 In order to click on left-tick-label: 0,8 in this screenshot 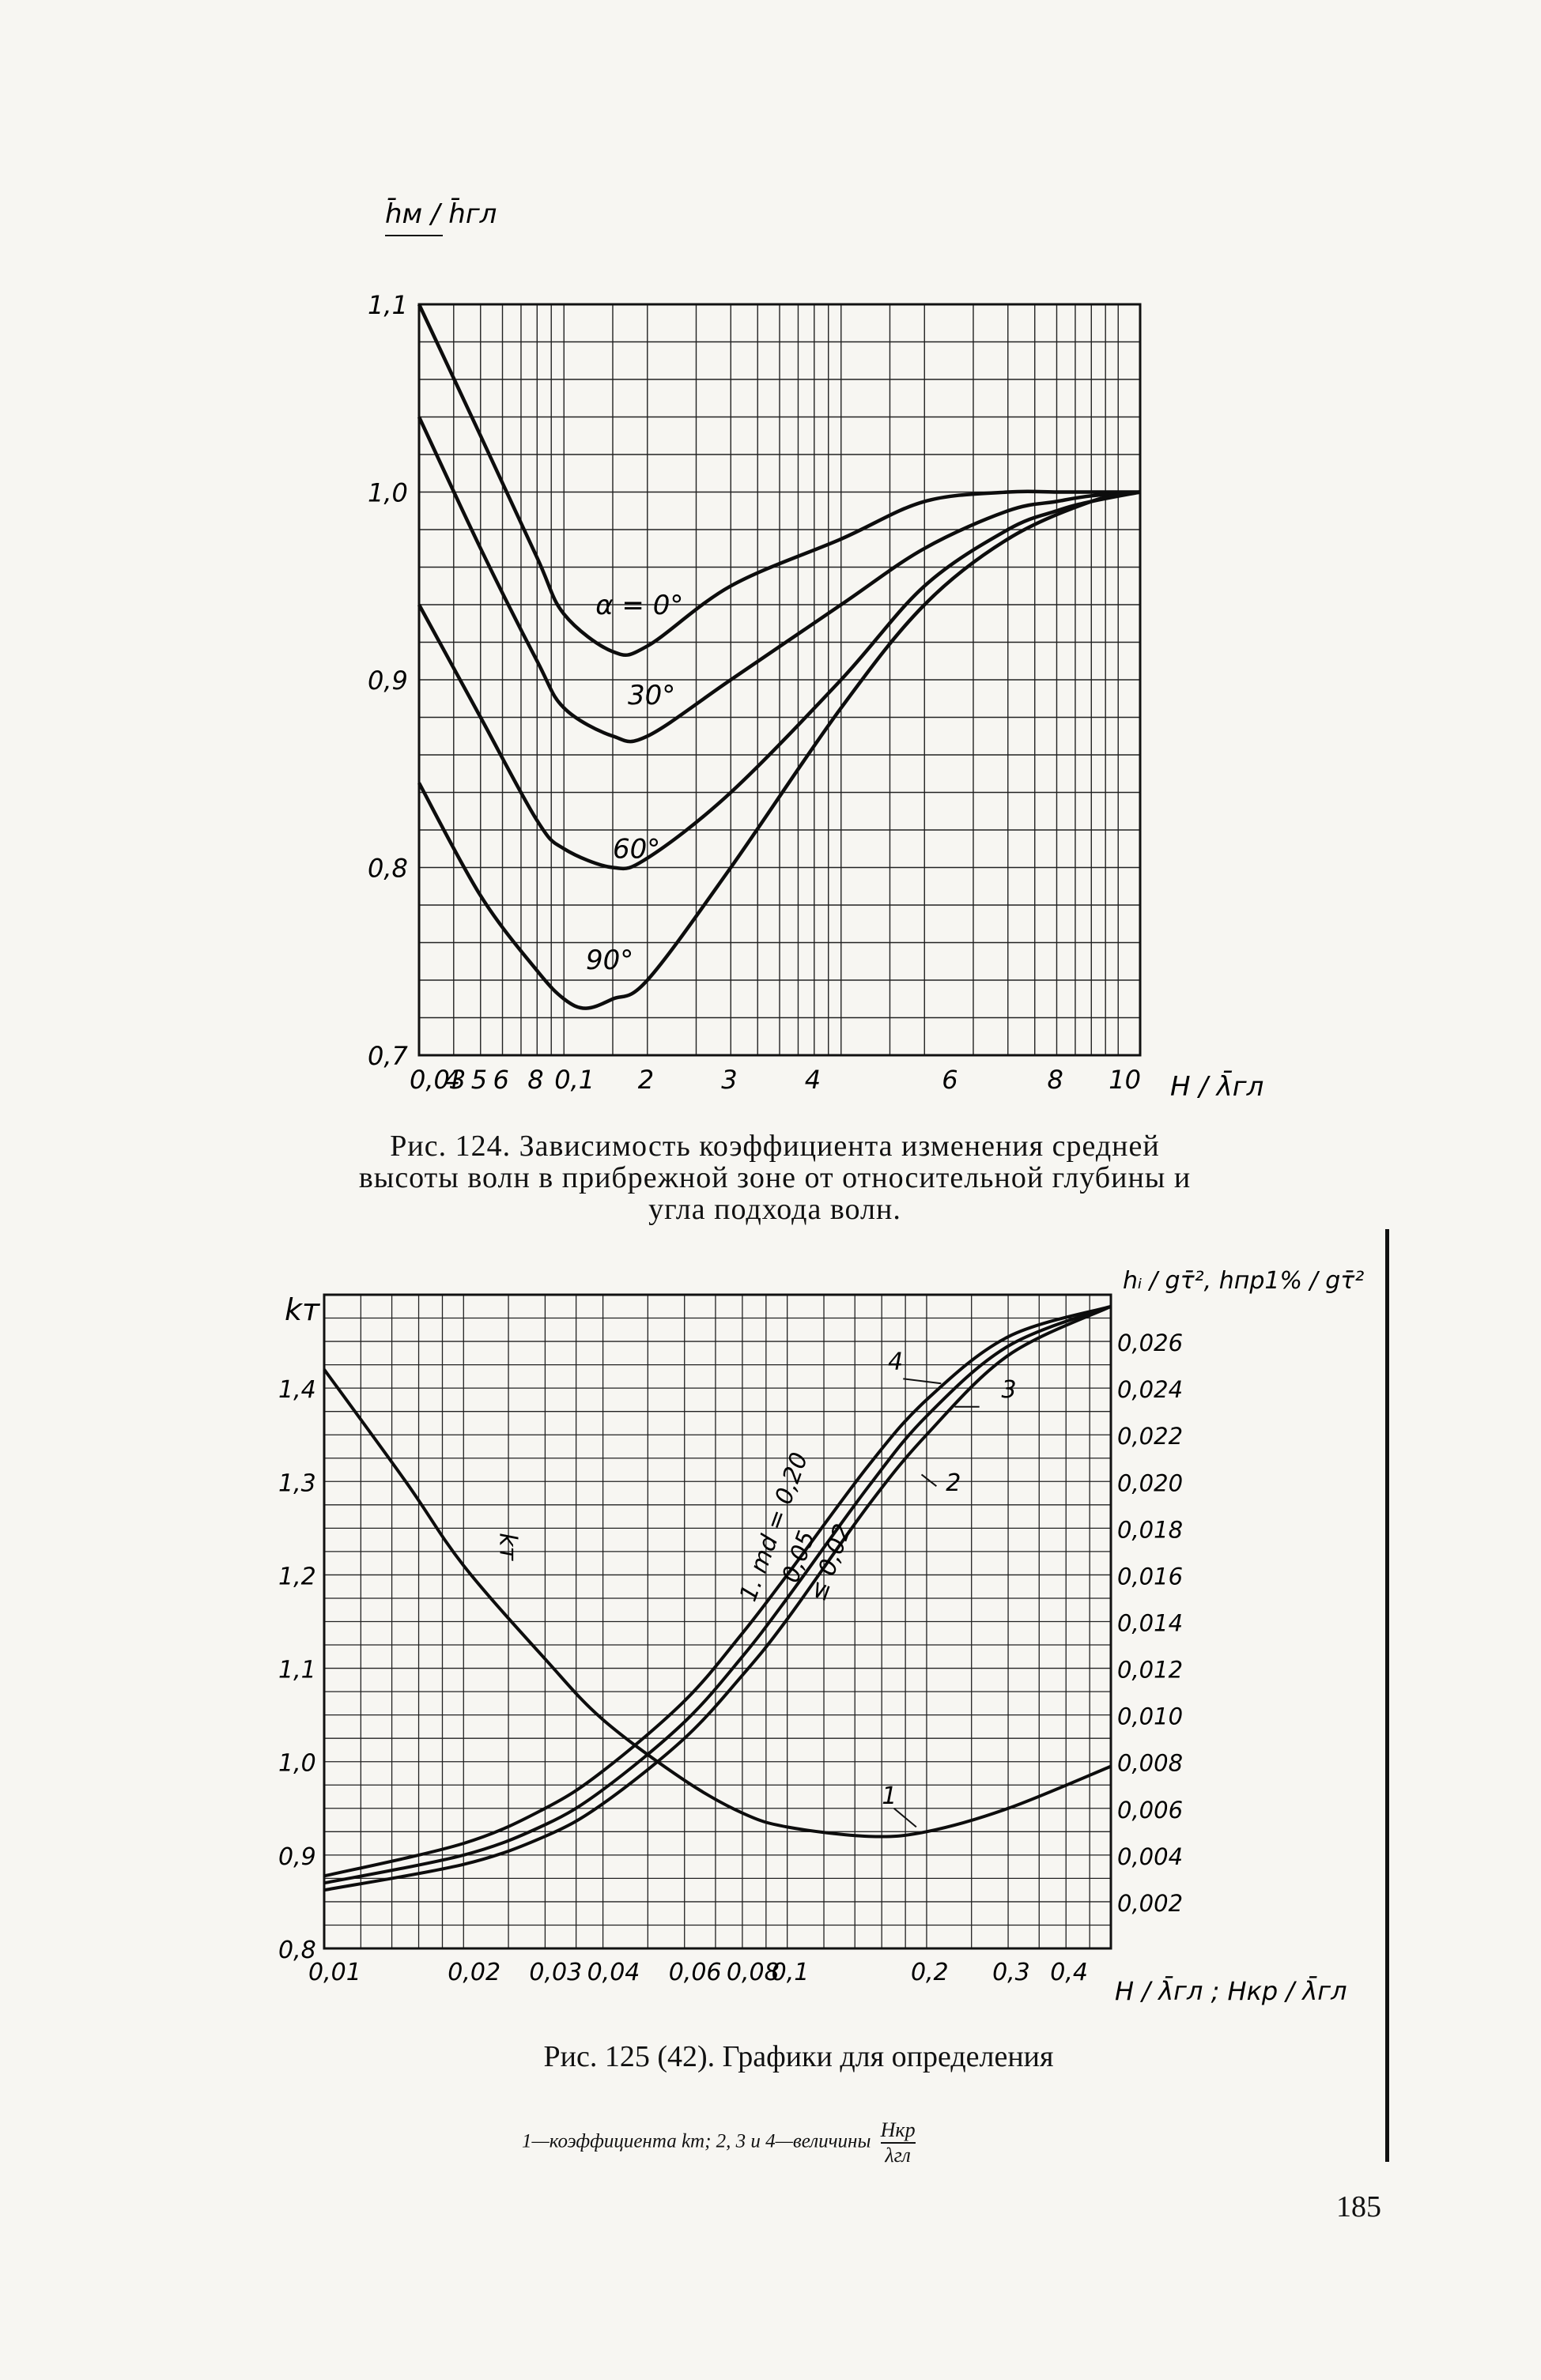, I will do `click(297, 1950)`.